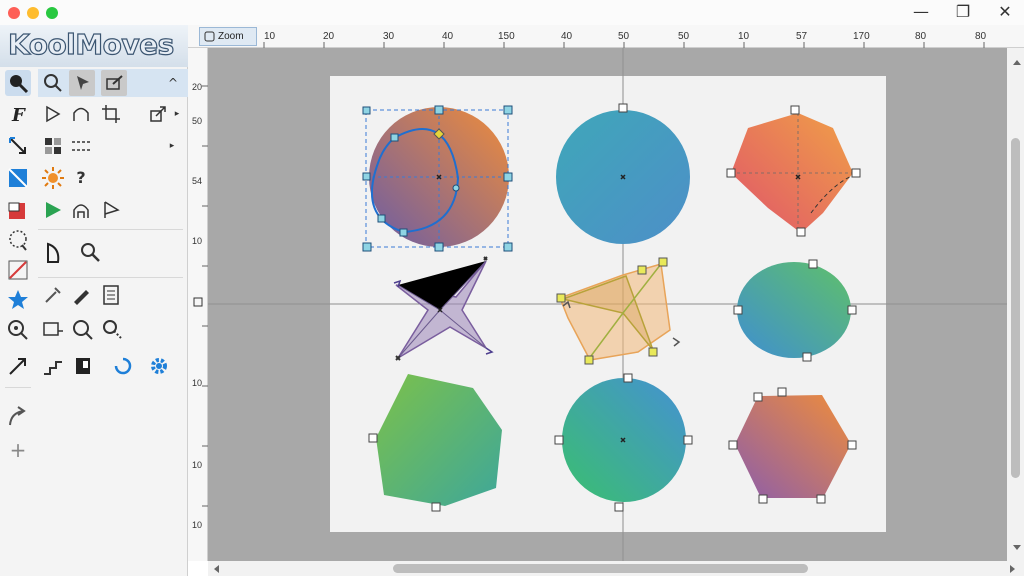 The image size is (1024, 576). I want to click on app-logo: KoolMoves, so click(94, 46).